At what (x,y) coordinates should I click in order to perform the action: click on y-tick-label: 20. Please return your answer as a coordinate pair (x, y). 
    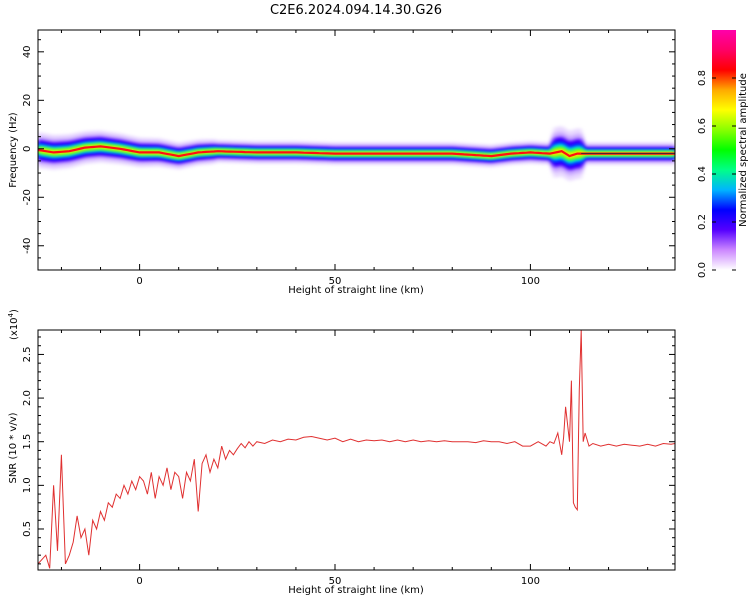
    Looking at the image, I should click on (27, 100).